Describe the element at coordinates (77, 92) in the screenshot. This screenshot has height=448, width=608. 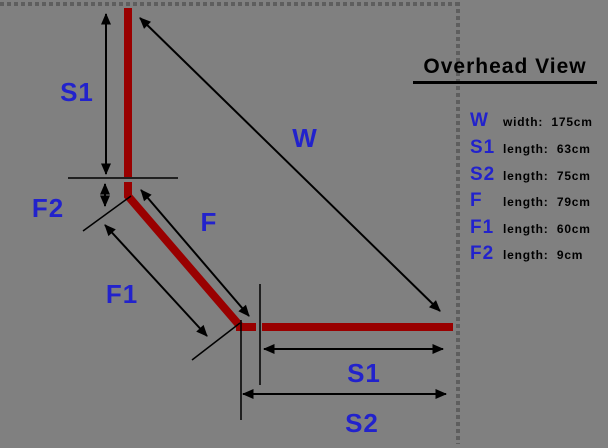
I see `label-s1-top: S1` at that location.